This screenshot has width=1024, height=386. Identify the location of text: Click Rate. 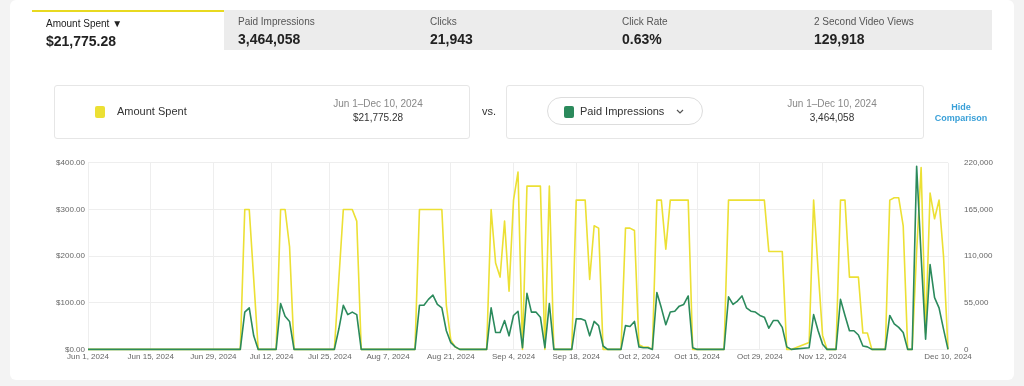
(645, 21).